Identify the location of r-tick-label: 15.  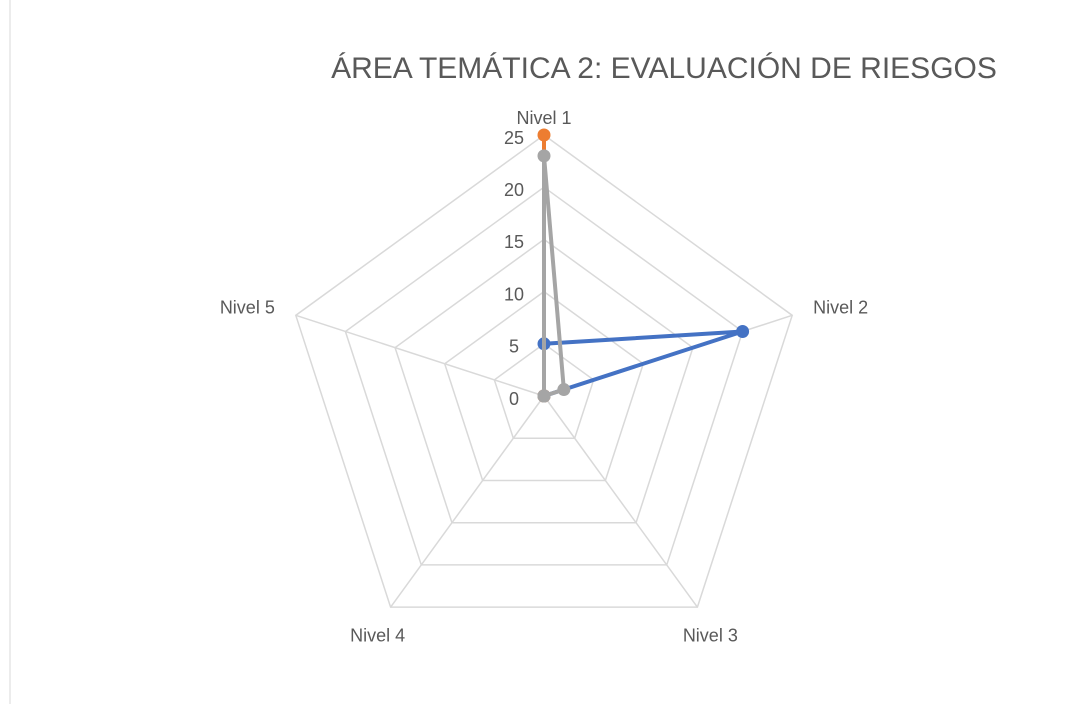
(514, 242).